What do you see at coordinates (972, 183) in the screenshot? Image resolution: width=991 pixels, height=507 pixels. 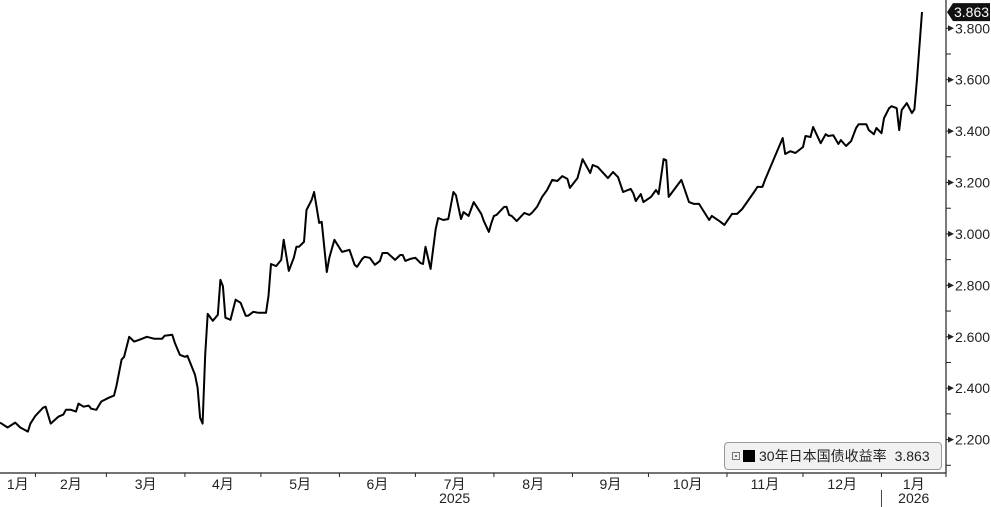 I see `y-tick-label: 3.200` at bounding box center [972, 183].